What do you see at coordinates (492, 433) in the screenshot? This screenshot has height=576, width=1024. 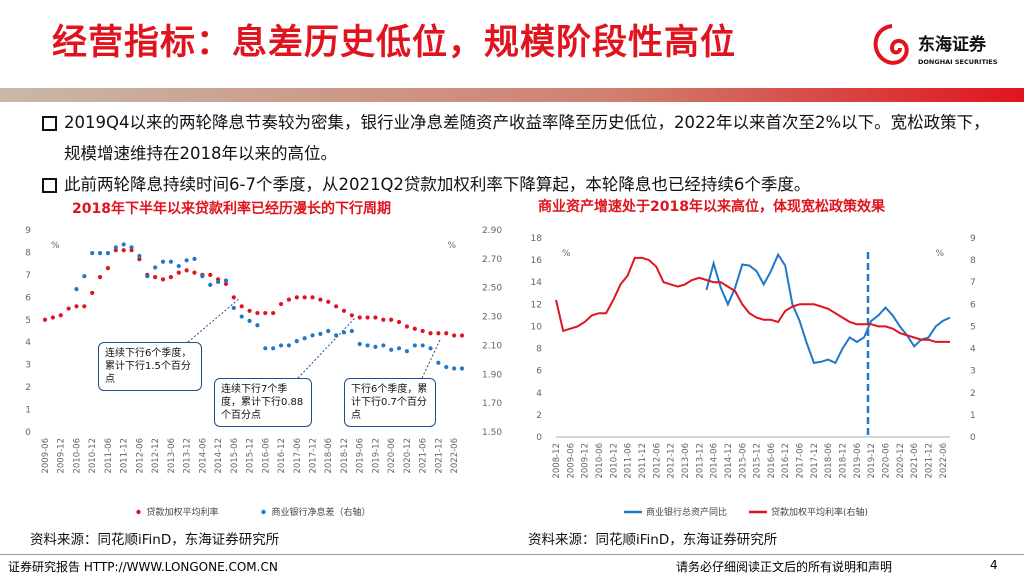 I see `y2-tick-label: 1.50` at bounding box center [492, 433].